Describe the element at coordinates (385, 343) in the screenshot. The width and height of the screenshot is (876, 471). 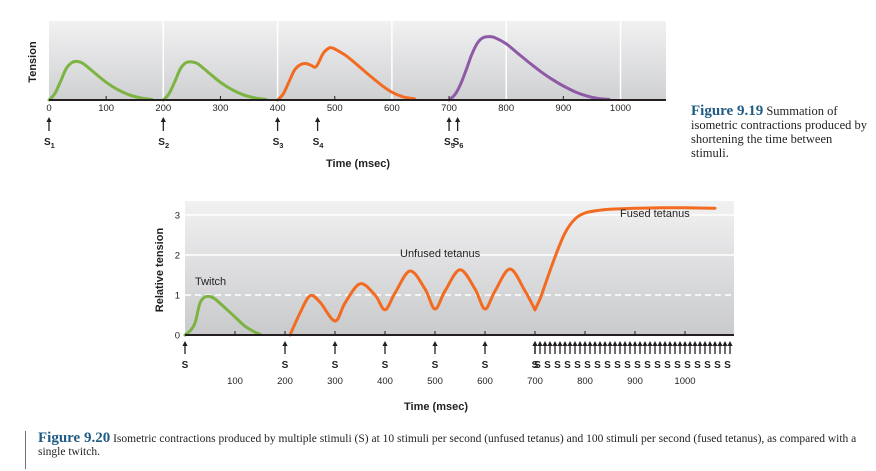
I see `stimulus-arrow-400-head` at that location.